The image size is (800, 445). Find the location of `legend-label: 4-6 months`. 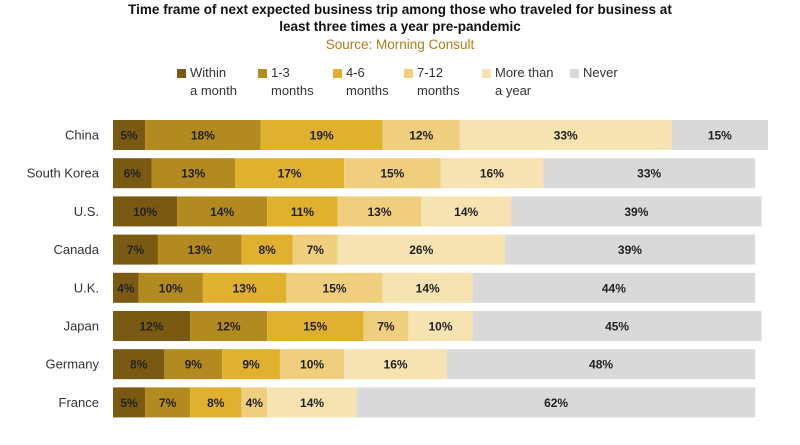

legend-label: 4-6 months is located at coordinates (367, 82).